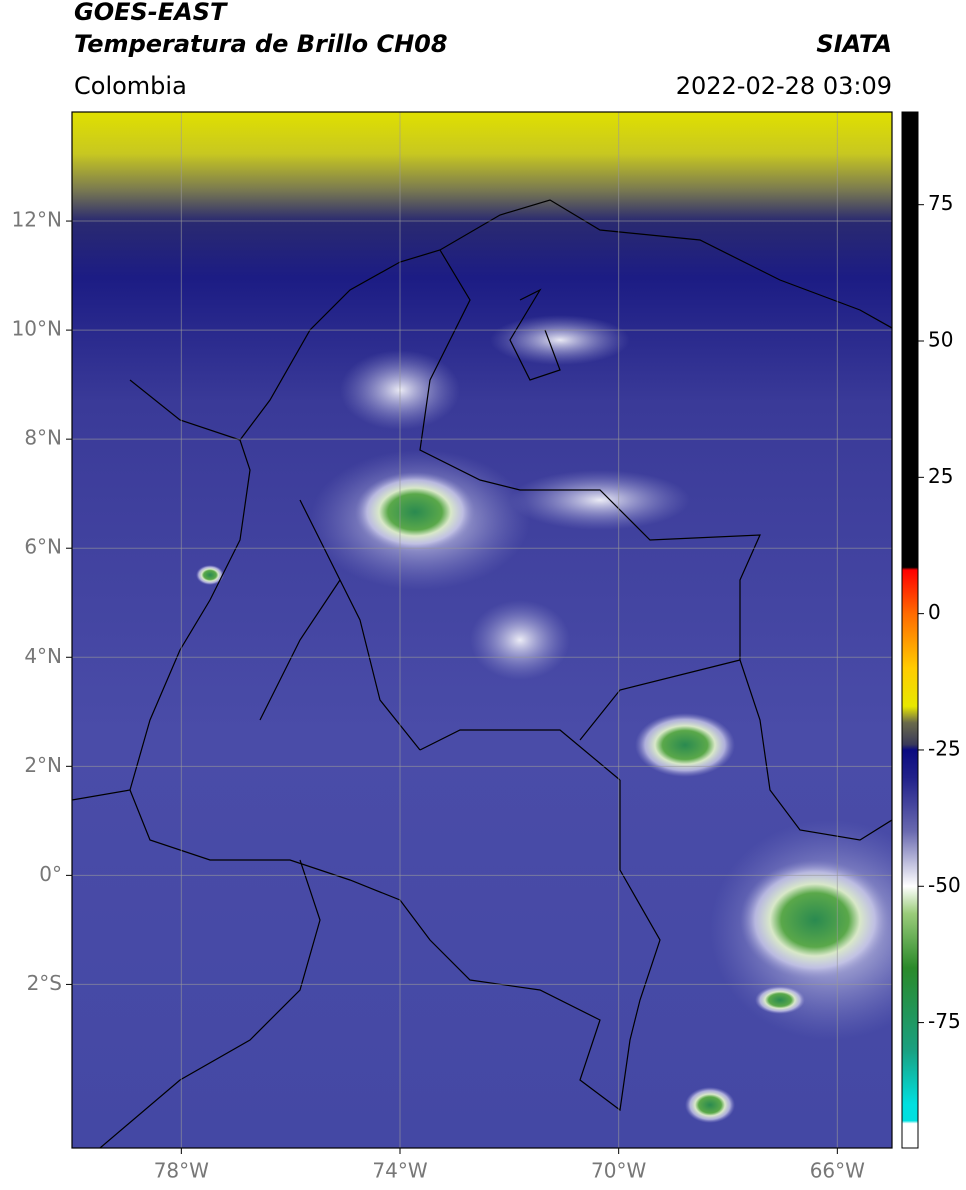 Image resolution: width=966 pixels, height=1190 pixels. What do you see at coordinates (130, 86) in the screenshot?
I see `region: Colombia` at bounding box center [130, 86].